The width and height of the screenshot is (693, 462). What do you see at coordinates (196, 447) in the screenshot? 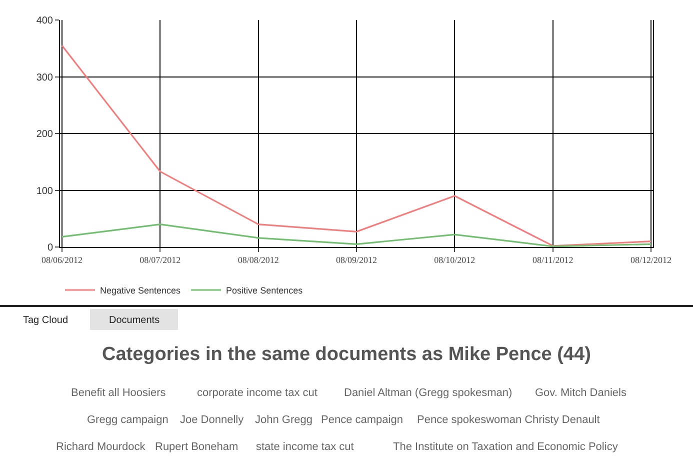
I see `text: Rupert Boneham` at bounding box center [196, 447].